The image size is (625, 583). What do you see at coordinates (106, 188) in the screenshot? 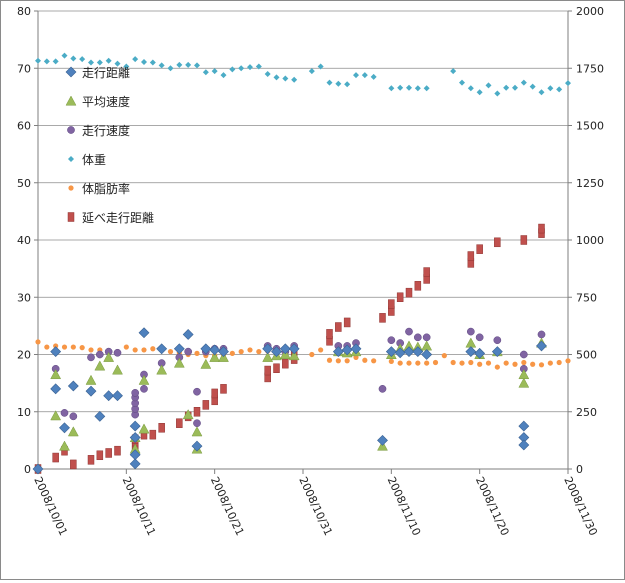
I see `legend-label: 体脂肪率` at bounding box center [106, 188].